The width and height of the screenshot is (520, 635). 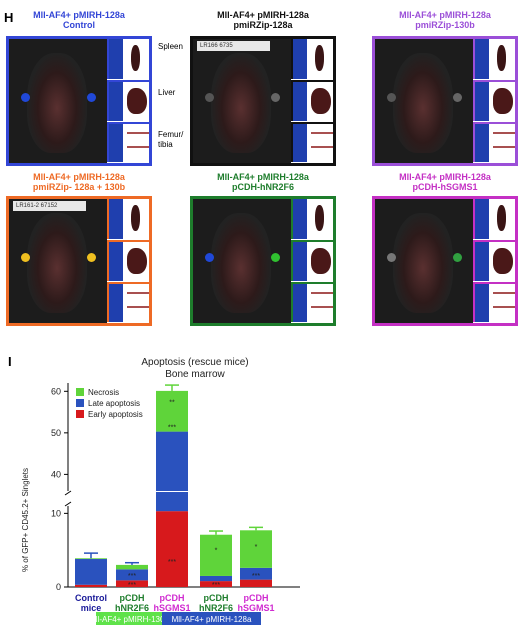 I want to click on x-tick-label: mice, so click(x=91, y=608).